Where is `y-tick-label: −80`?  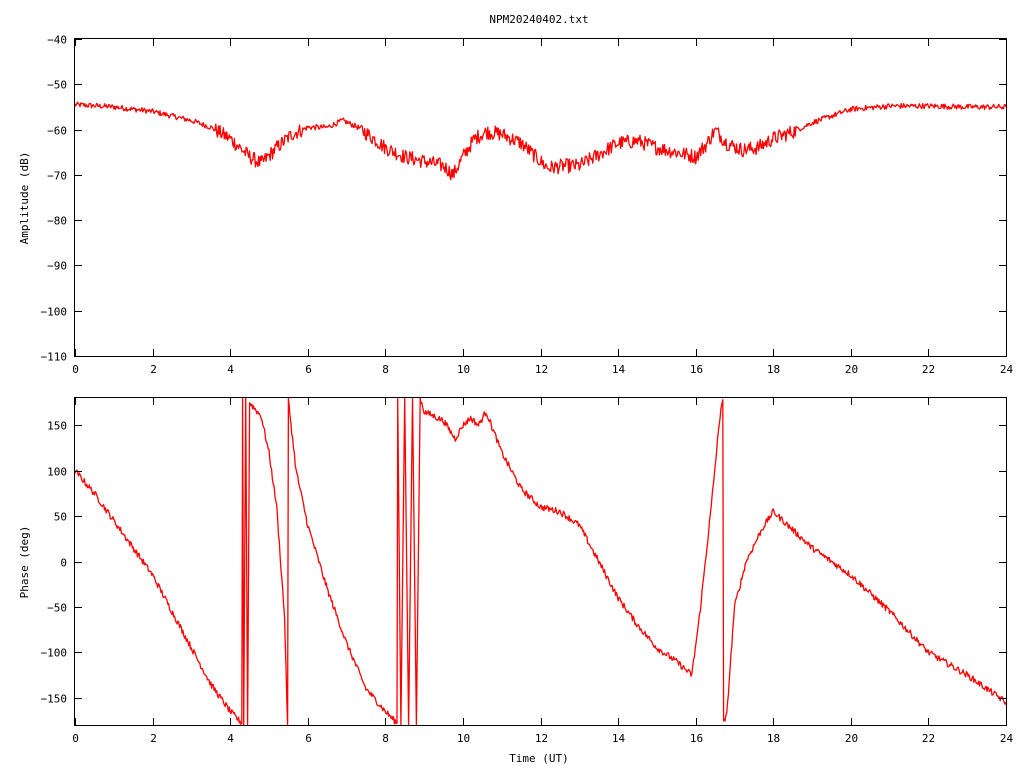
y-tick-label: −80 is located at coordinates (57, 221).